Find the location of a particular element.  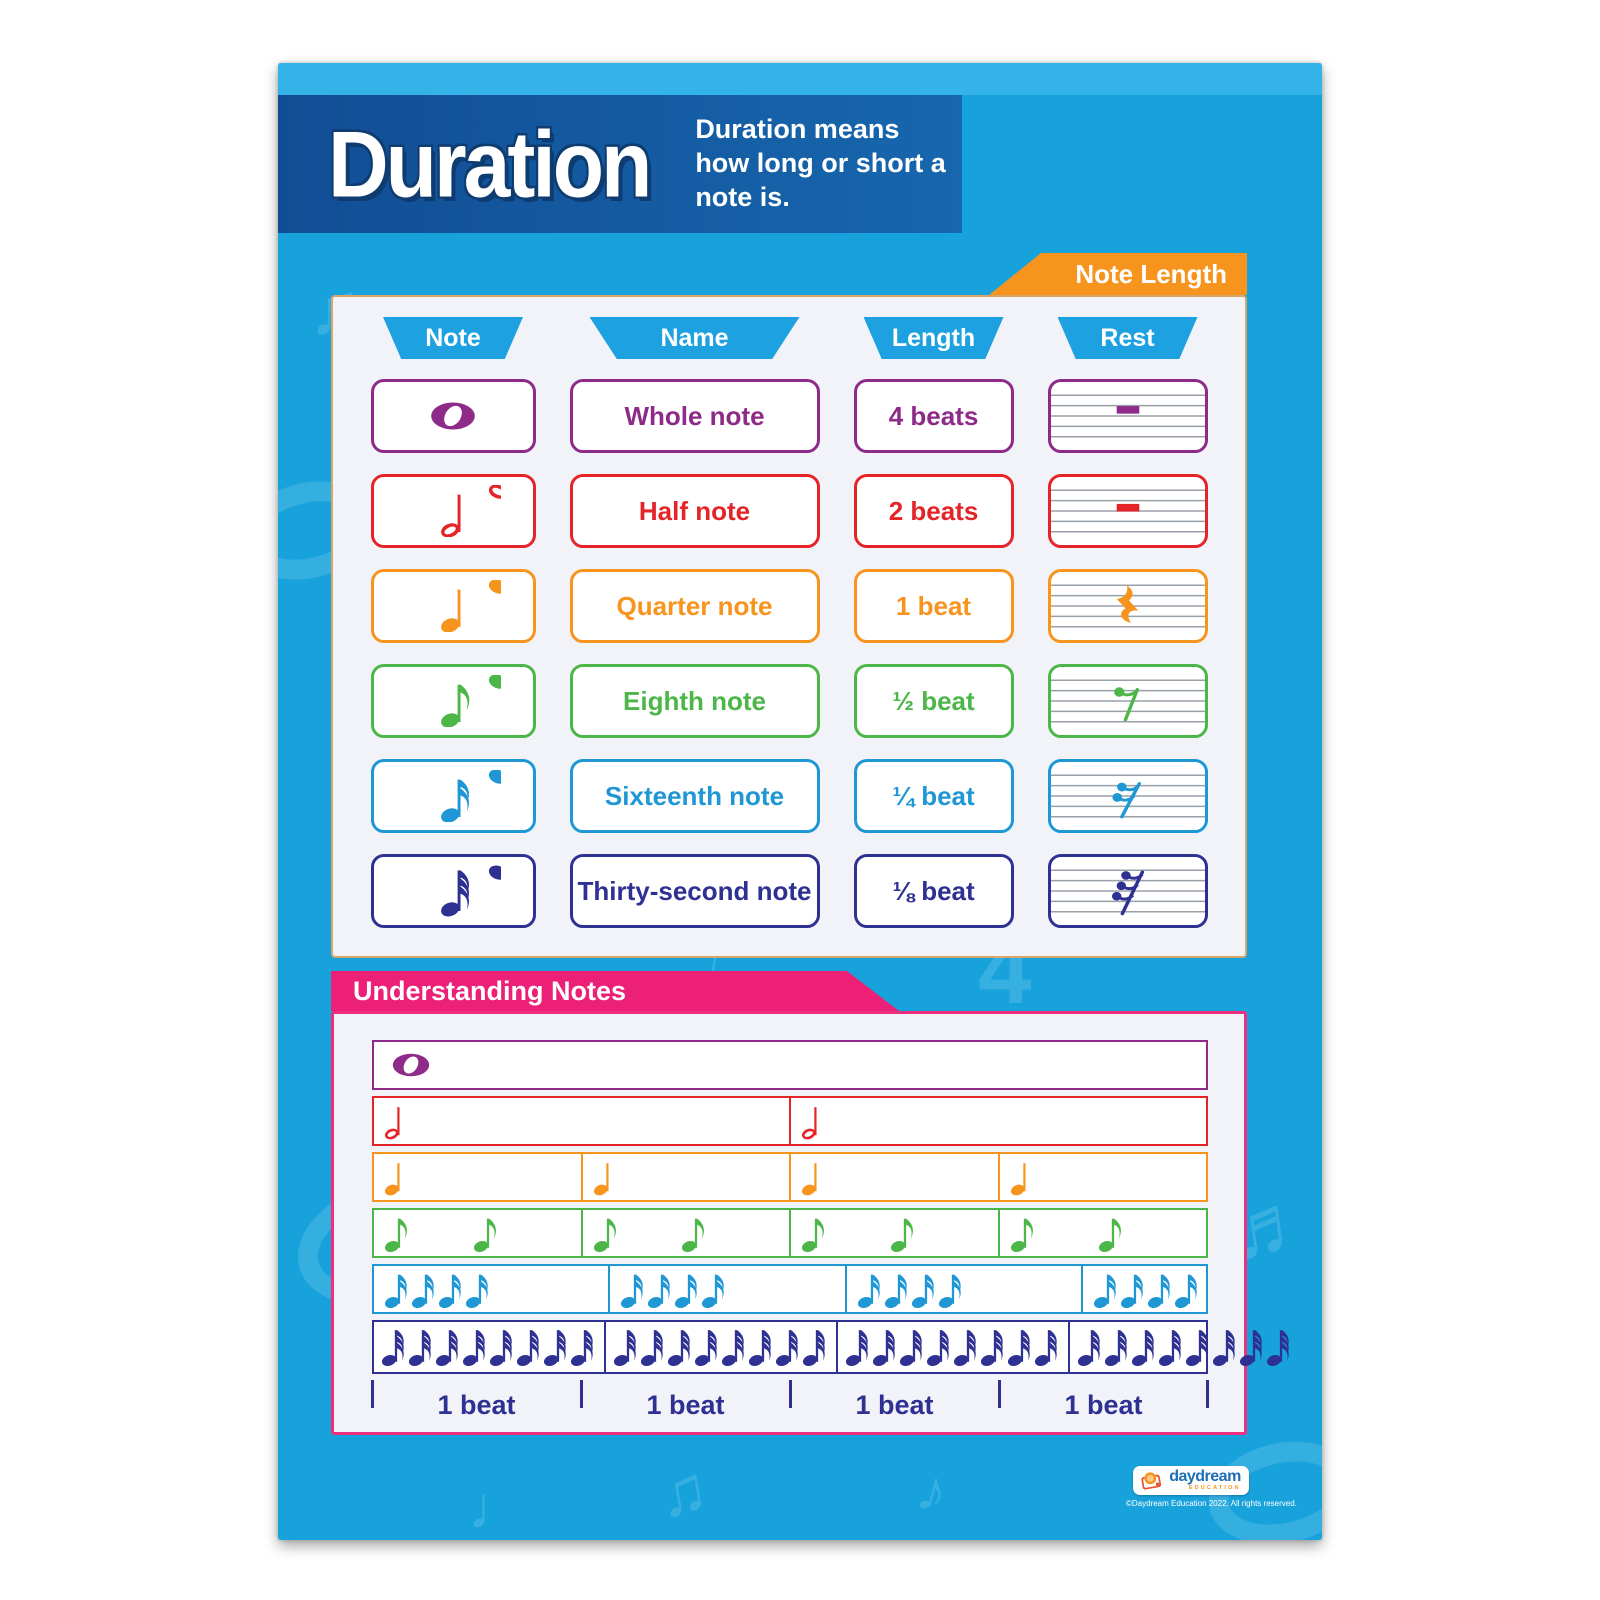

whole-note-icon is located at coordinates (453, 416).